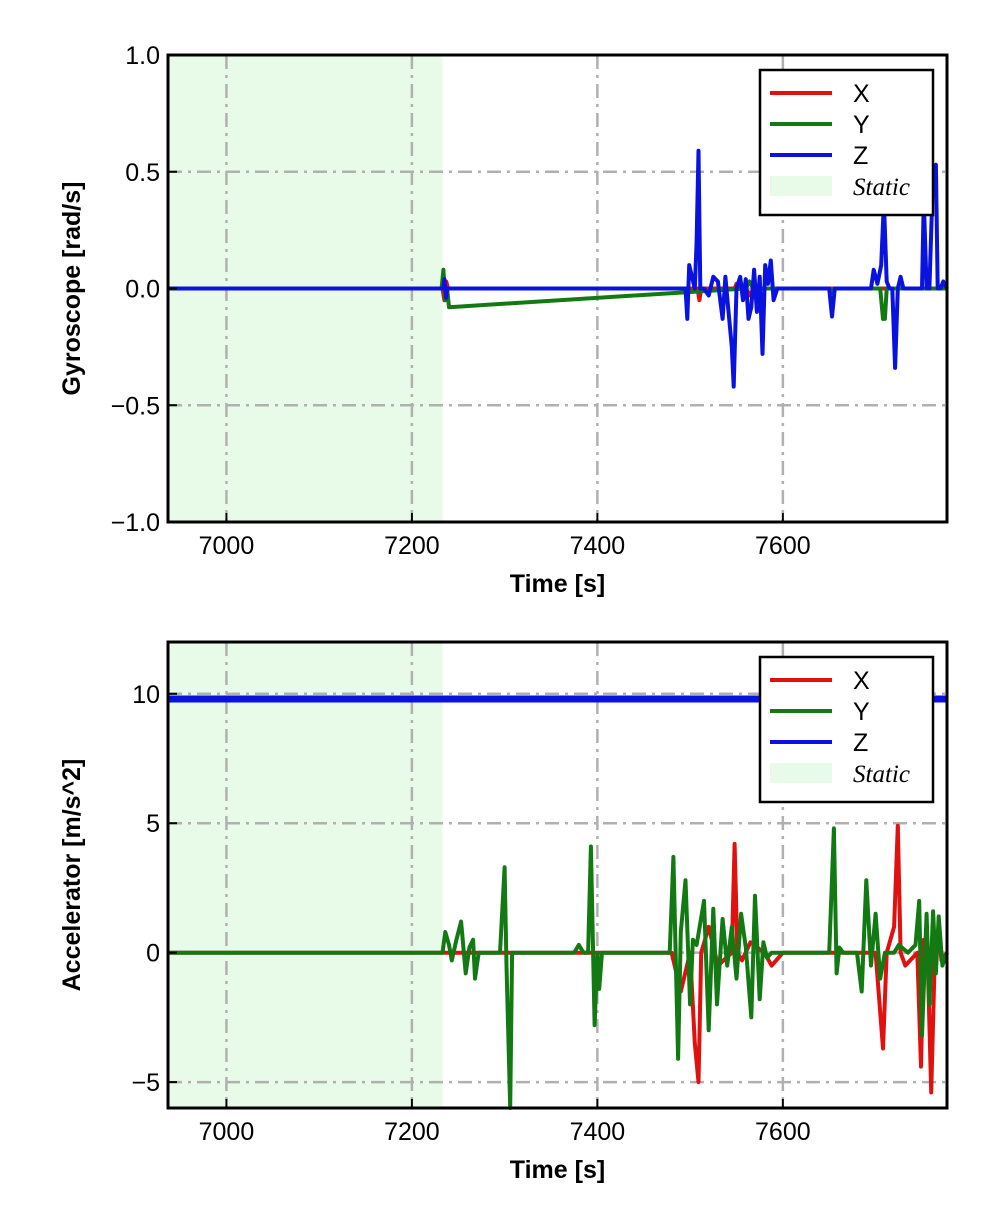 This screenshot has width=992, height=1228. Describe the element at coordinates (305, 875) in the screenshot. I see `static-region` at that location.